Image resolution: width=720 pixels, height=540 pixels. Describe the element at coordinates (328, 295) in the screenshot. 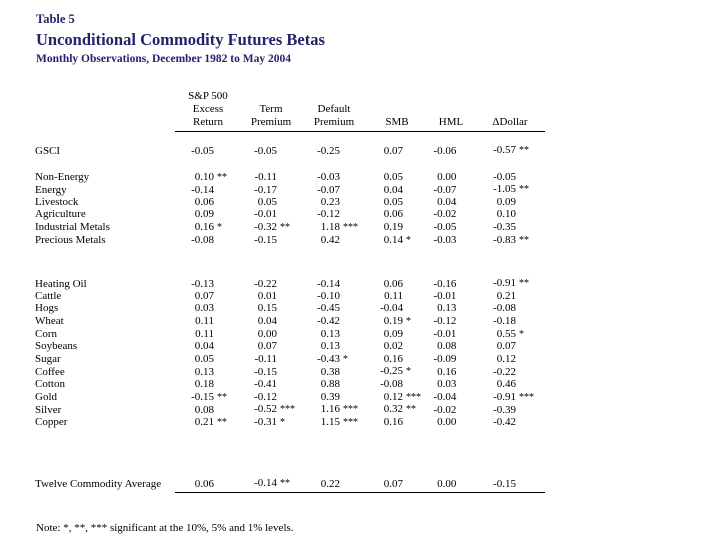

I see `beta-value: -0.10` at that location.